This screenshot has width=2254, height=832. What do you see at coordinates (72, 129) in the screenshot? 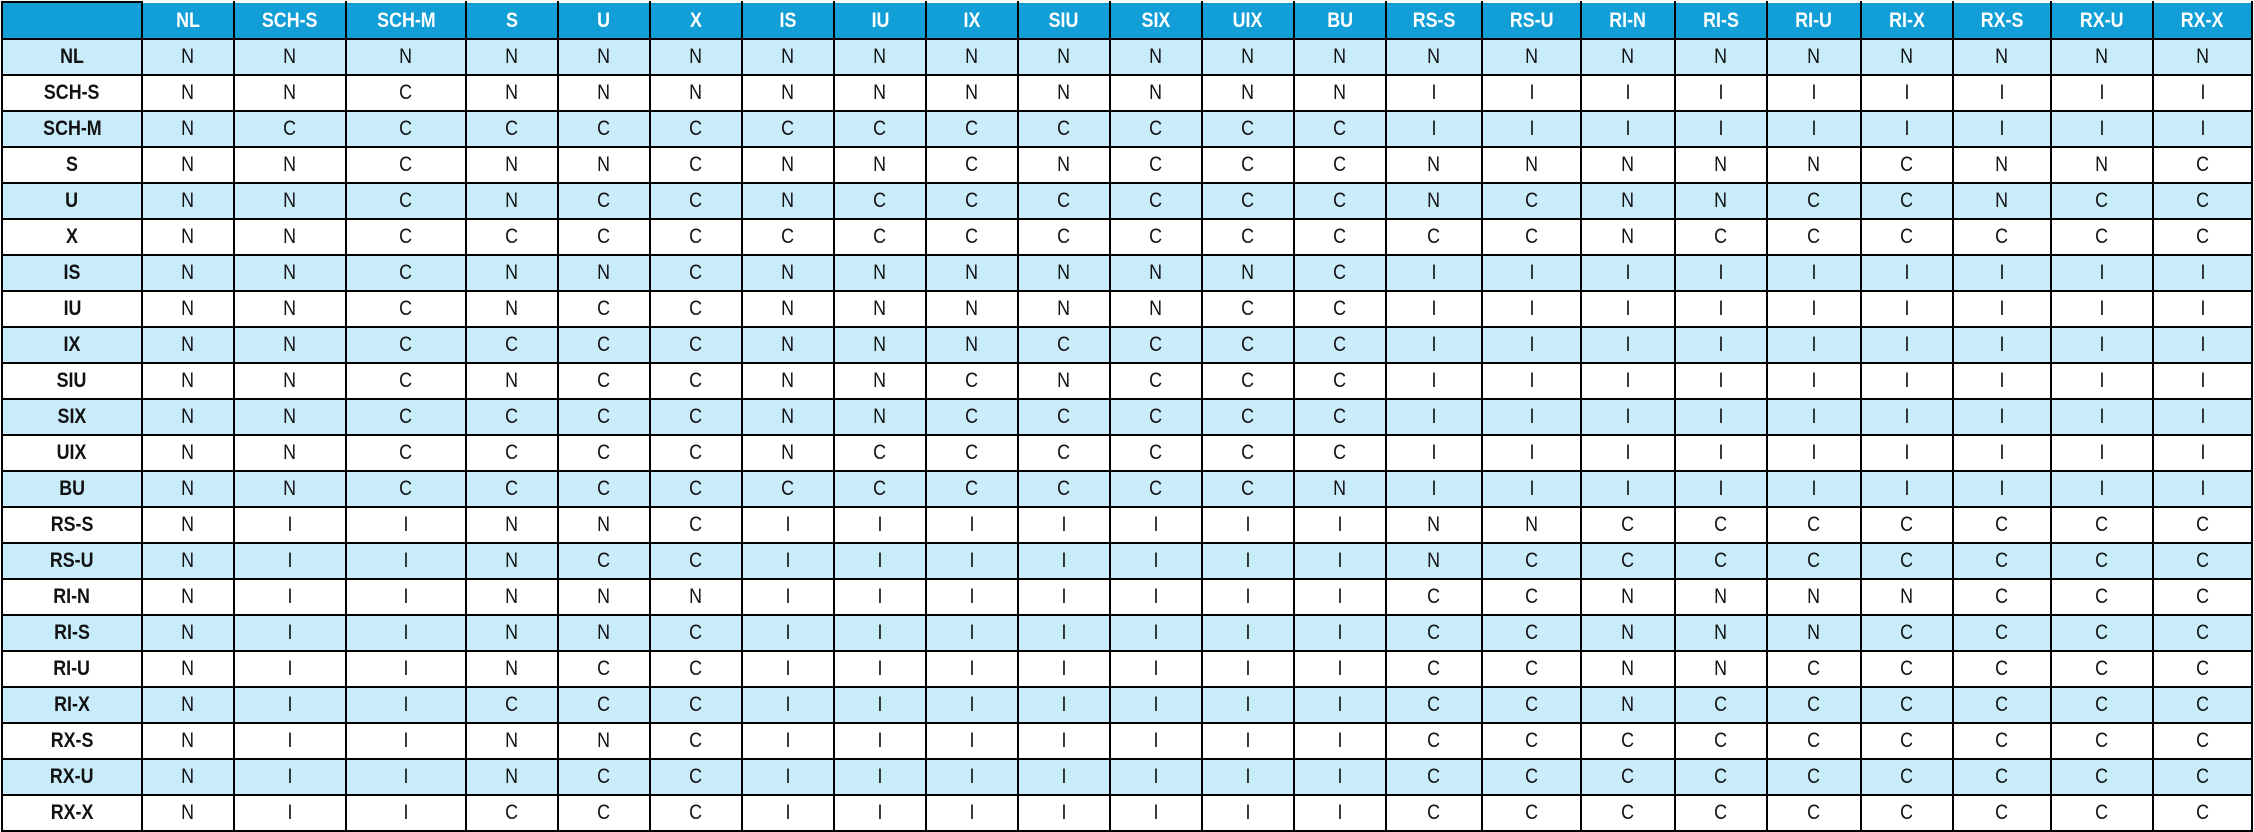
I see `row-header: SCH-M` at bounding box center [72, 129].